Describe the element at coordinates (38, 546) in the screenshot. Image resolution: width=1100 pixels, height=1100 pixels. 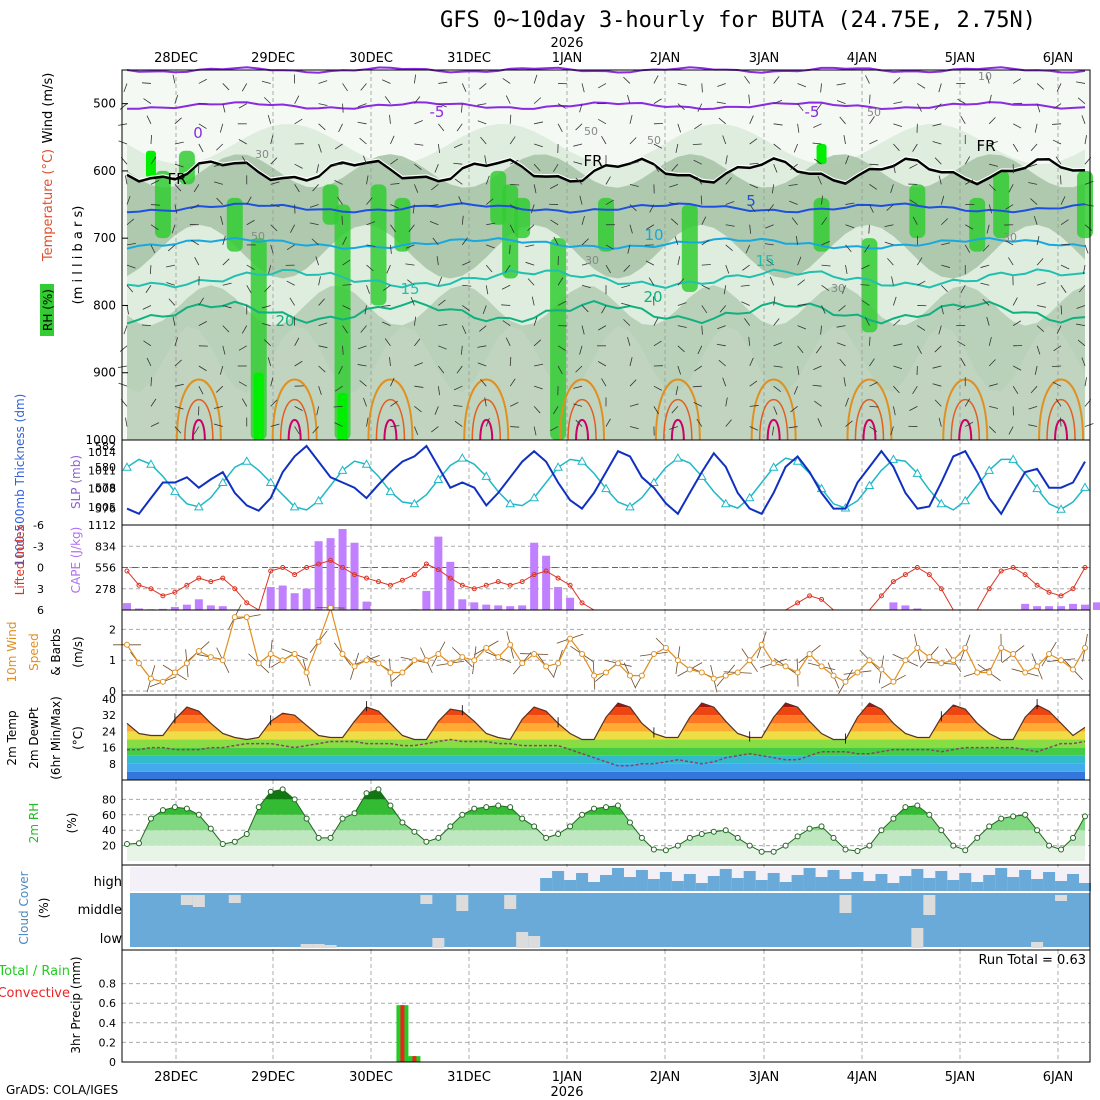
I see `li-tick-label: -3` at that location.